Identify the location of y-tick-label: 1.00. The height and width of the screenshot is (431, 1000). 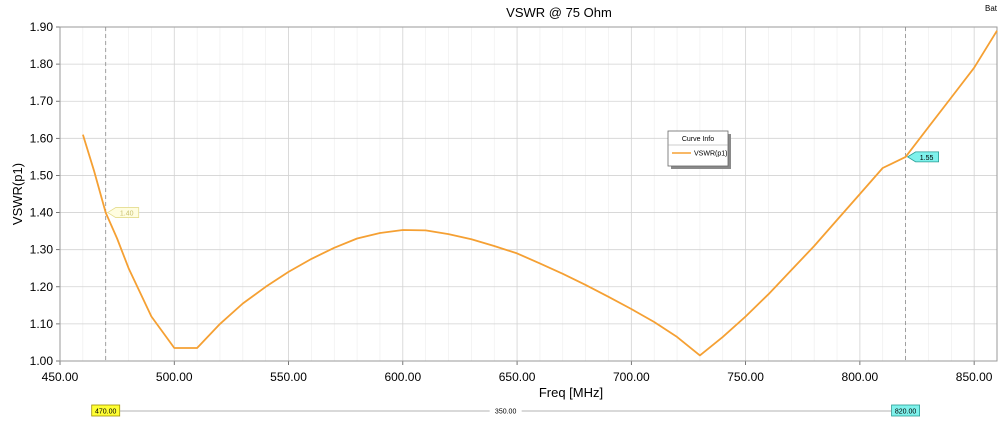
(42, 361).